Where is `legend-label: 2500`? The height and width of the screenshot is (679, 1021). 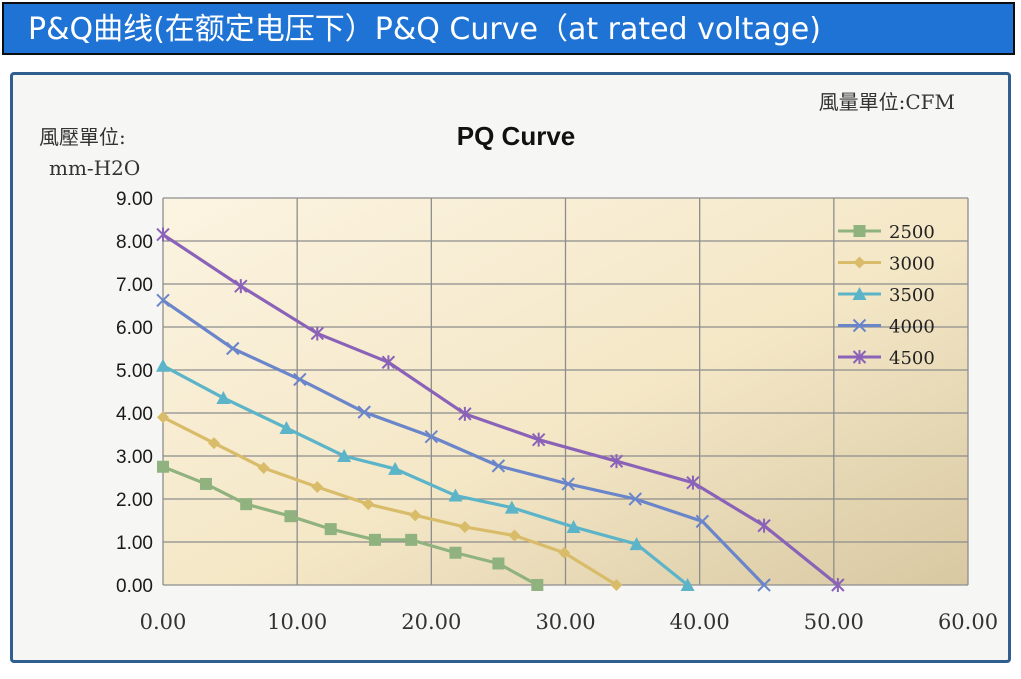 legend-label: 2500 is located at coordinates (912, 232).